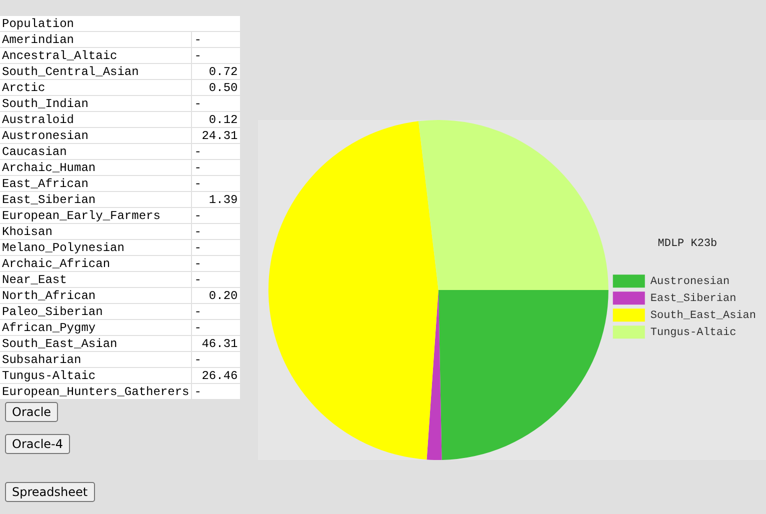 This screenshot has height=514, width=766. What do you see at coordinates (96, 248) in the screenshot?
I see `category-label: Melano_Polynesian` at bounding box center [96, 248].